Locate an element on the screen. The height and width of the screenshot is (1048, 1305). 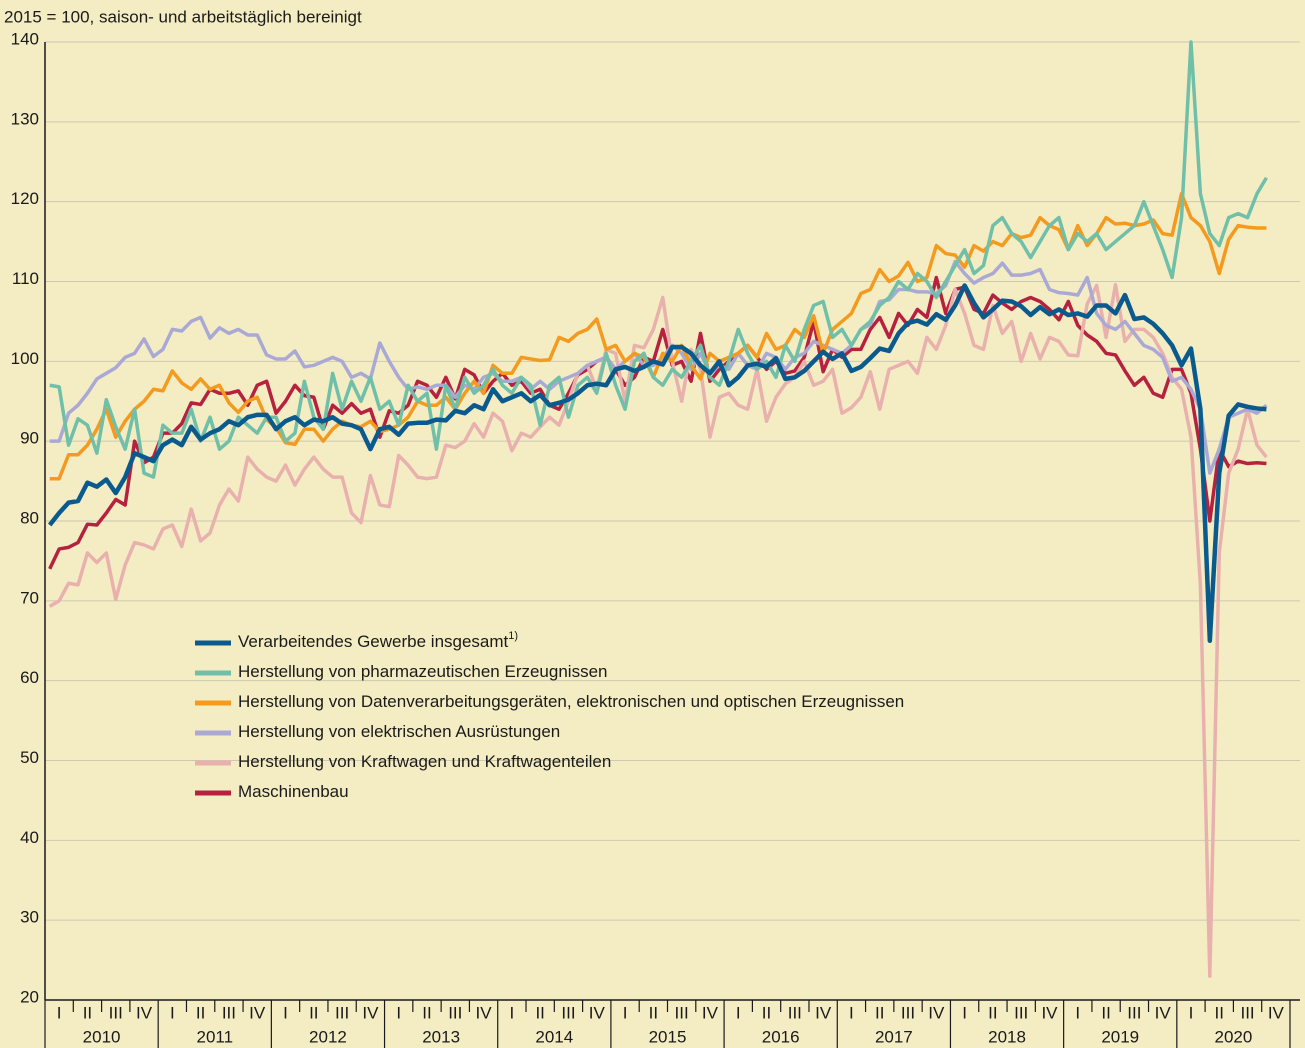
y-tick-label: 110 is located at coordinates (25, 278).